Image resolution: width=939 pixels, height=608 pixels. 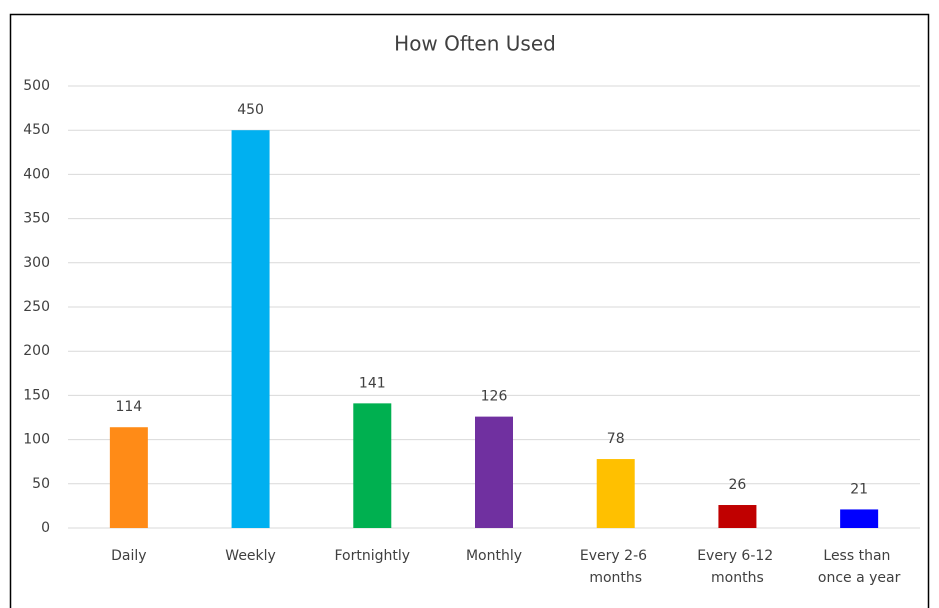 I want to click on x-tick-label: Less than once a year, so click(x=859, y=567).